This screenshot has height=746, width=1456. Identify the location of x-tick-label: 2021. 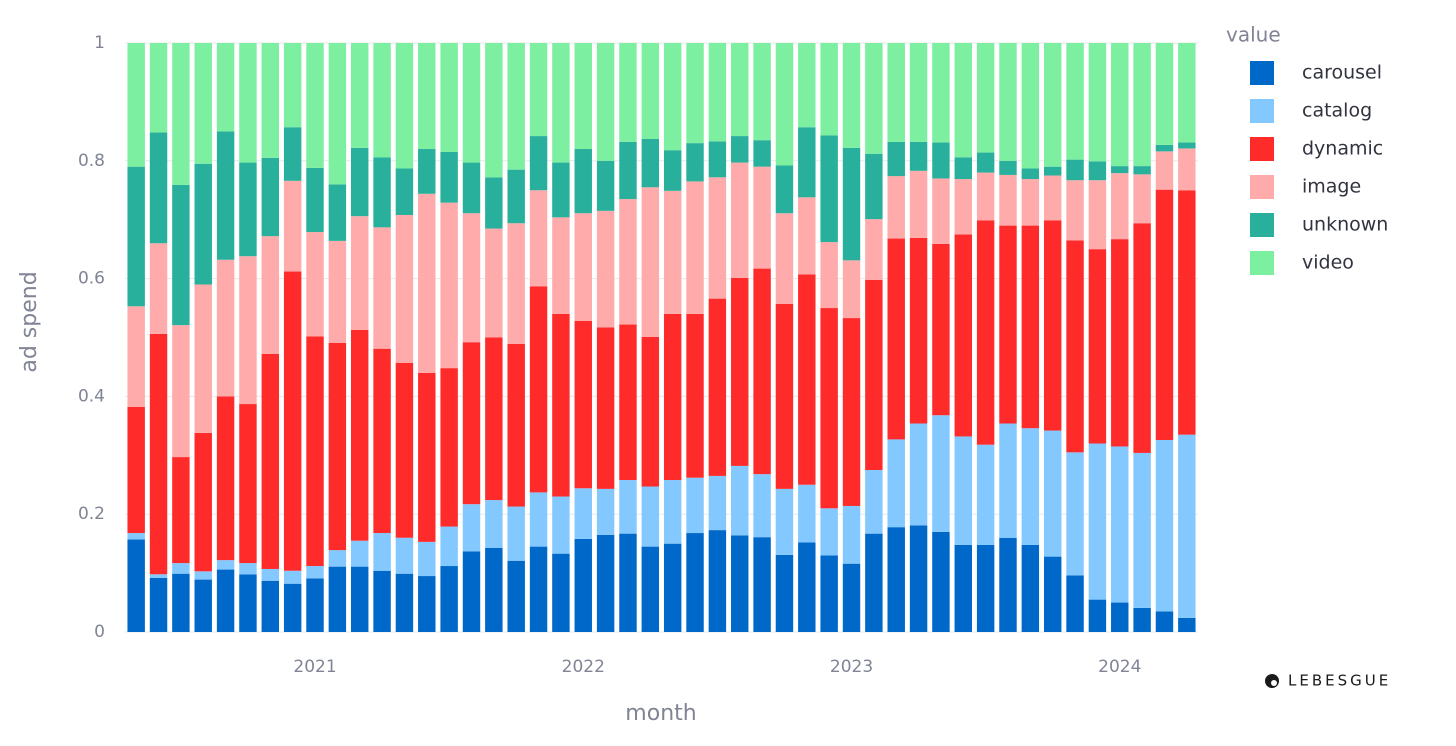
(314, 667).